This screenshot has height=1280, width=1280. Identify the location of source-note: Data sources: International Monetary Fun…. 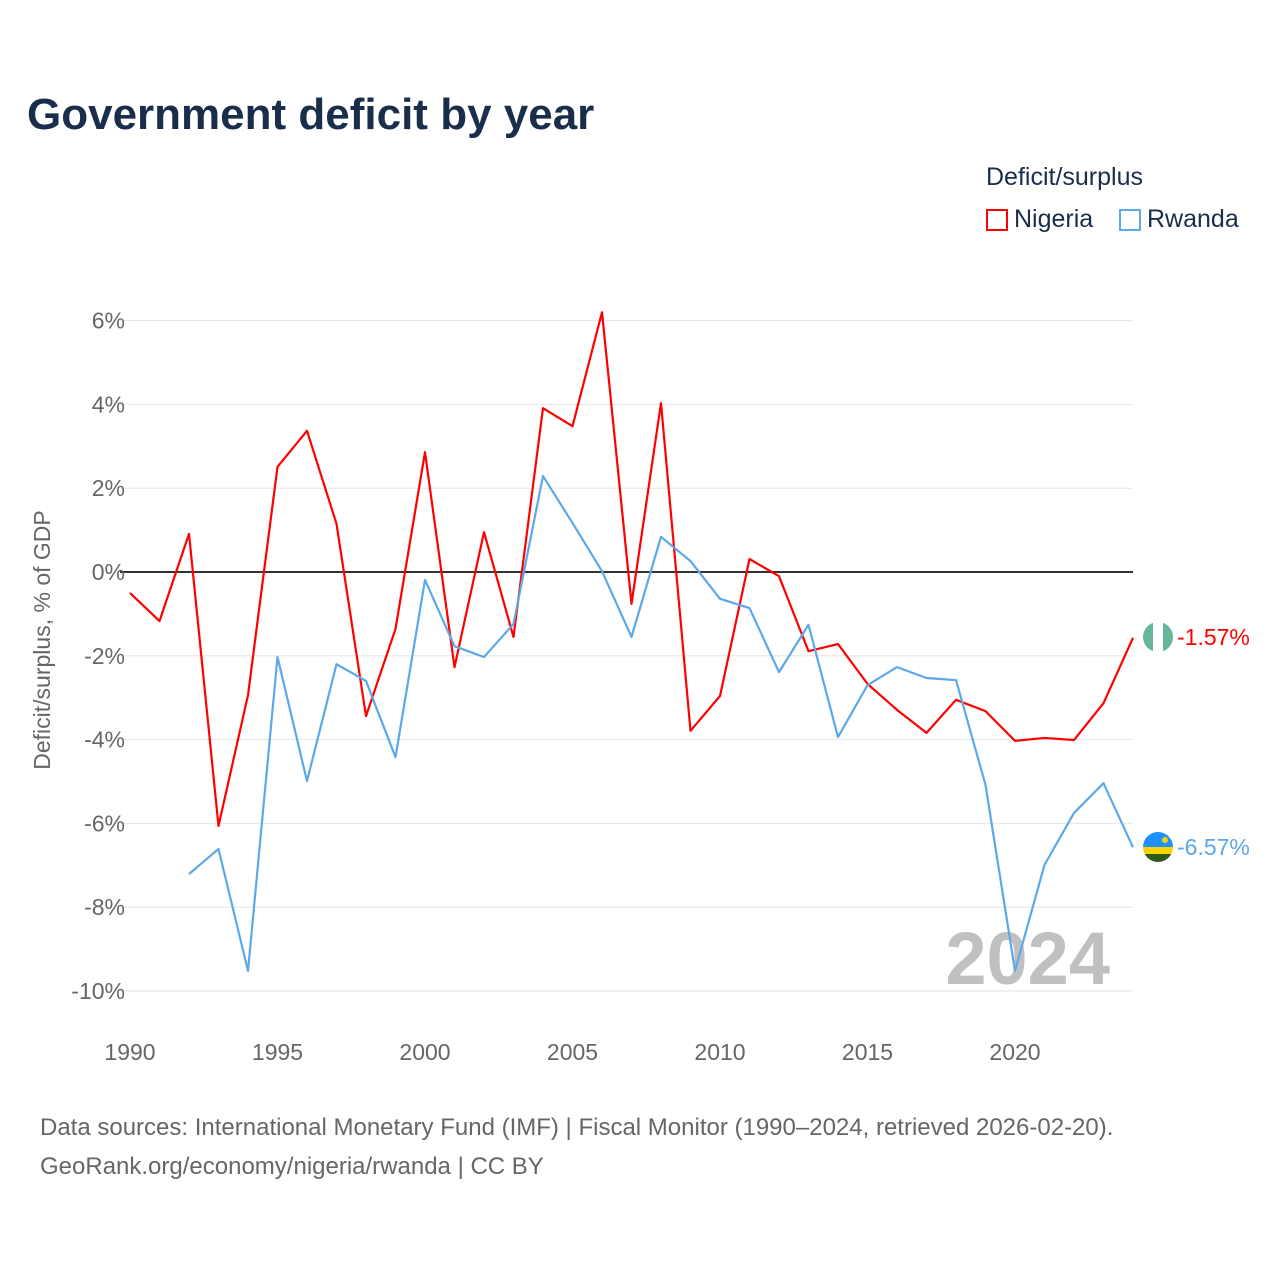
(576, 1147).